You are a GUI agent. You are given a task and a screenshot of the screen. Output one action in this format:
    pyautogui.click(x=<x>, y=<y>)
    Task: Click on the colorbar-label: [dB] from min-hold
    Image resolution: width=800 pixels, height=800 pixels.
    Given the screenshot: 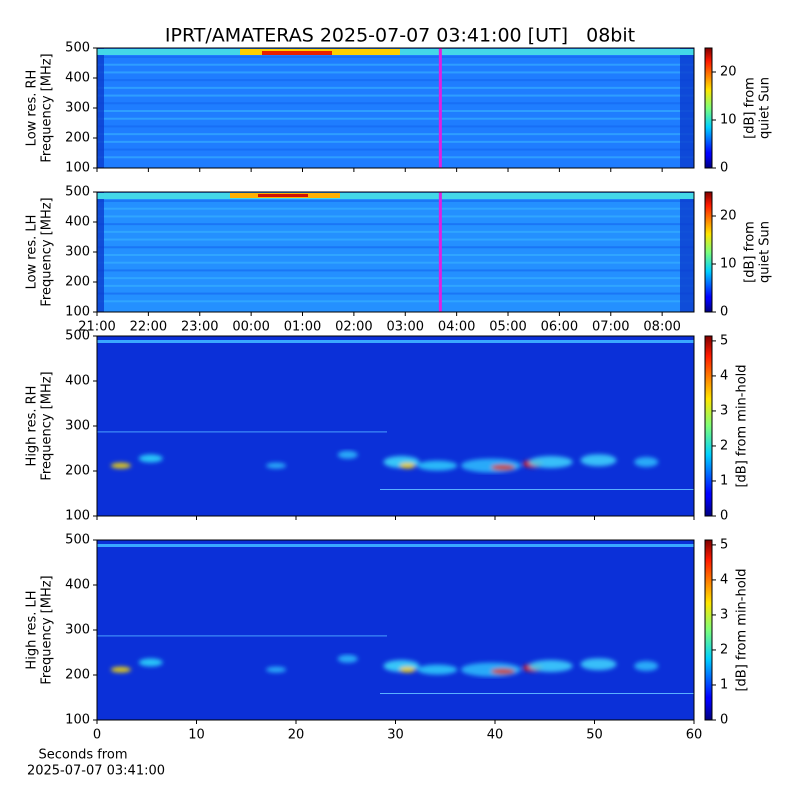 What is the action you would take?
    pyautogui.click(x=742, y=629)
    